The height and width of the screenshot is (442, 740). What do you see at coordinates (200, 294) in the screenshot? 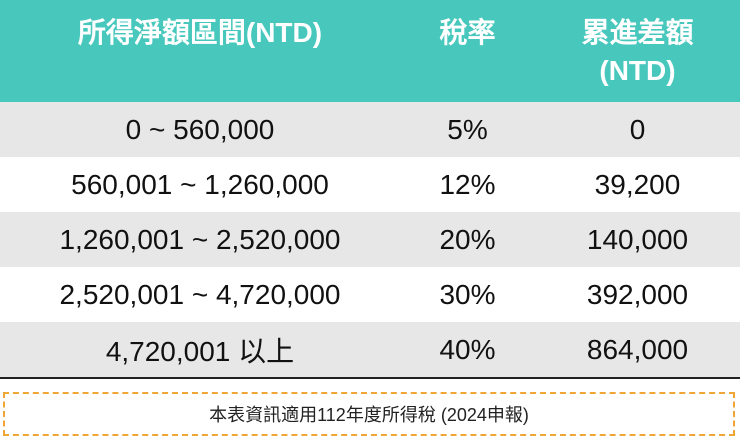
I see `table-cell: 2,520,001 ~ 4,720,000` at bounding box center [200, 294].